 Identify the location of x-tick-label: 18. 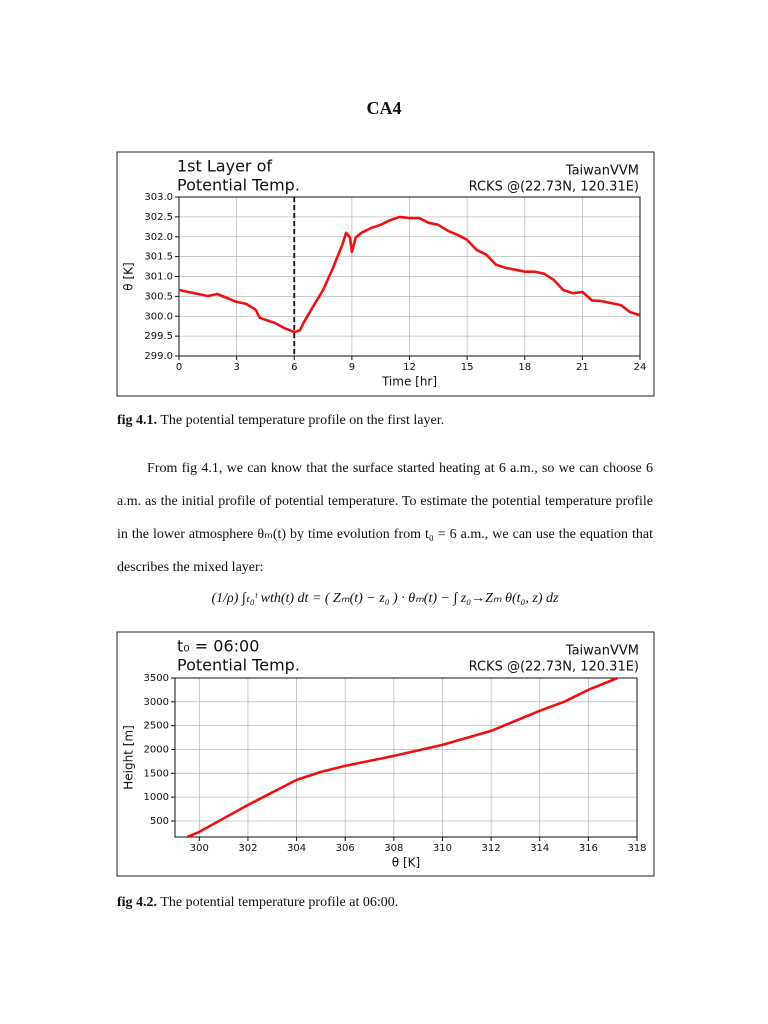
(524, 367).